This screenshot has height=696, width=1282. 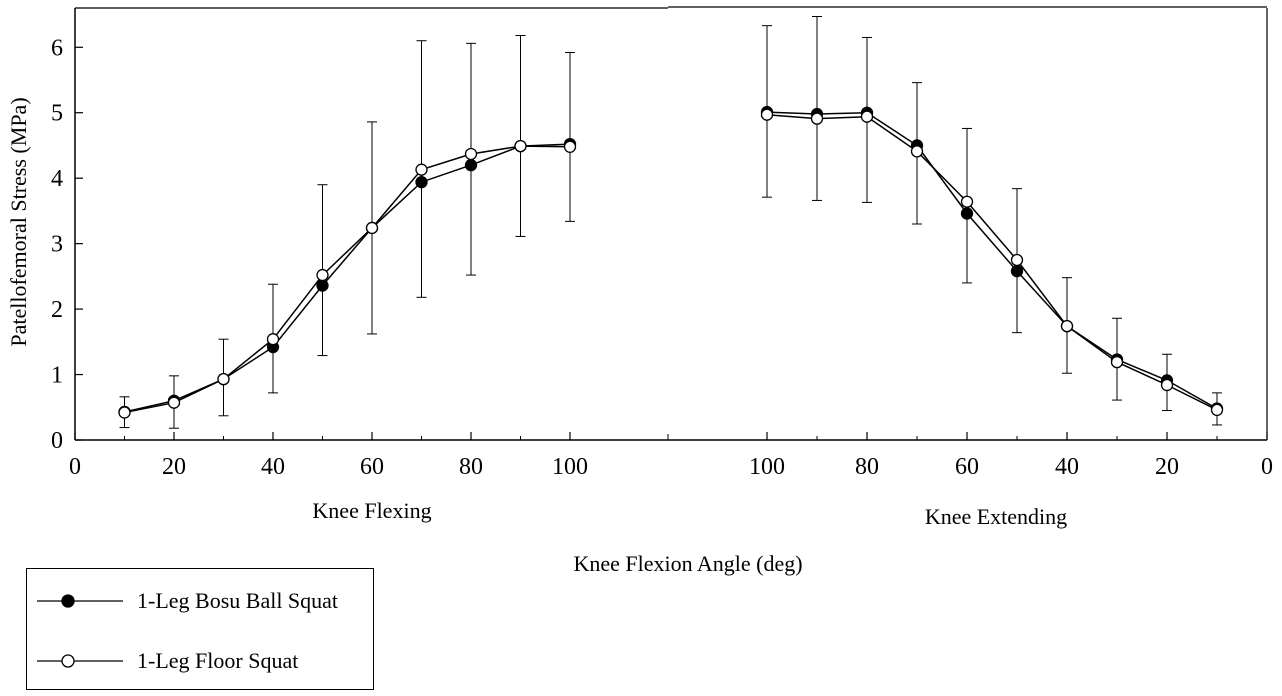 What do you see at coordinates (200, 629) in the screenshot?
I see `legend: 1-Leg Bosu Ball Squat 1-Leg Floor Squat` at bounding box center [200, 629].